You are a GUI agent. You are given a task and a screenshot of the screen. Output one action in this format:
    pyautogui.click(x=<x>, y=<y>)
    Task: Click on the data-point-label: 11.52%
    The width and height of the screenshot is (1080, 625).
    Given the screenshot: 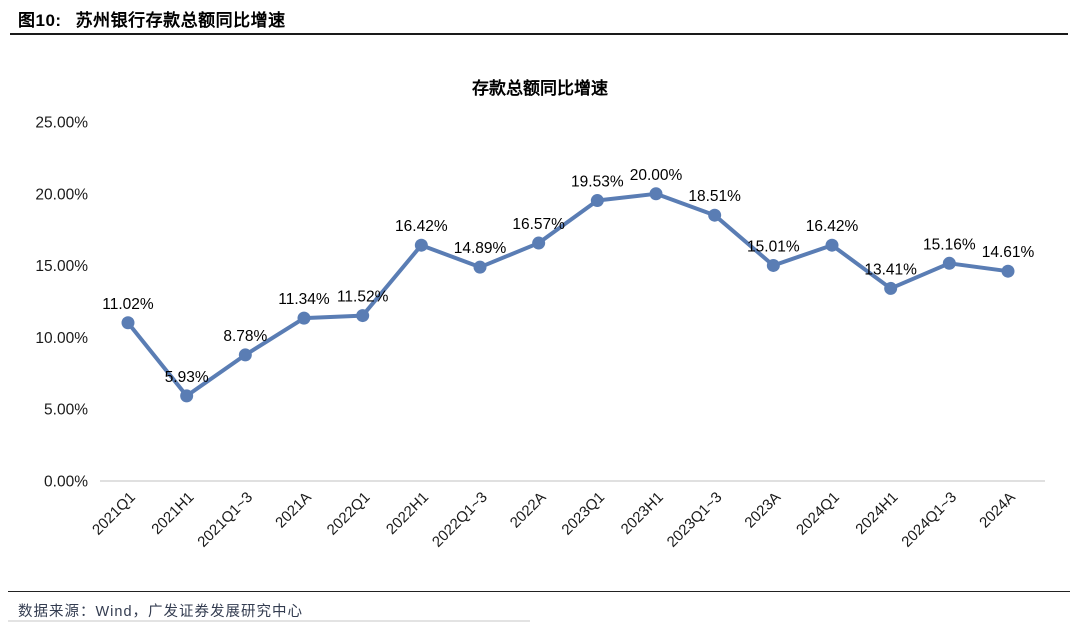 What is the action you would take?
    pyautogui.click(x=363, y=297)
    